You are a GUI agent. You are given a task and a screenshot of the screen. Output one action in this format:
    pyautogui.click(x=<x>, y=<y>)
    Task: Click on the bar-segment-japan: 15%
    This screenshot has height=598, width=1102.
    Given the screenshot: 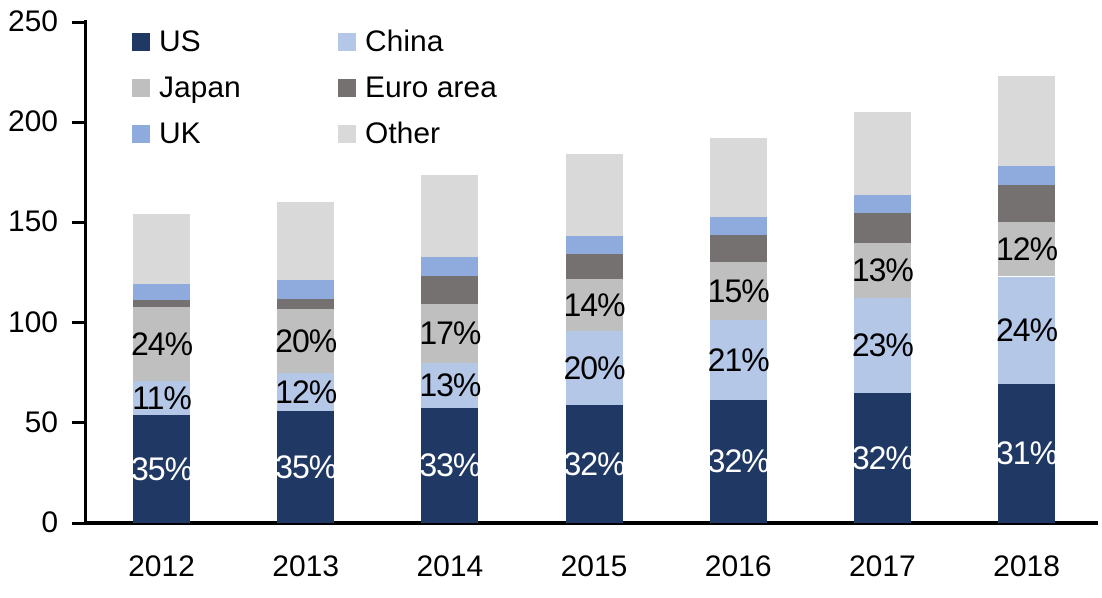 What is the action you would take?
    pyautogui.click(x=738, y=291)
    